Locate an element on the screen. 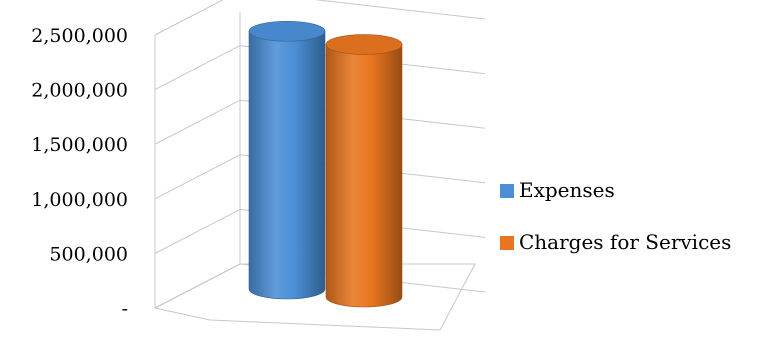  legend-item: Charges for Services is located at coordinates (615, 242).